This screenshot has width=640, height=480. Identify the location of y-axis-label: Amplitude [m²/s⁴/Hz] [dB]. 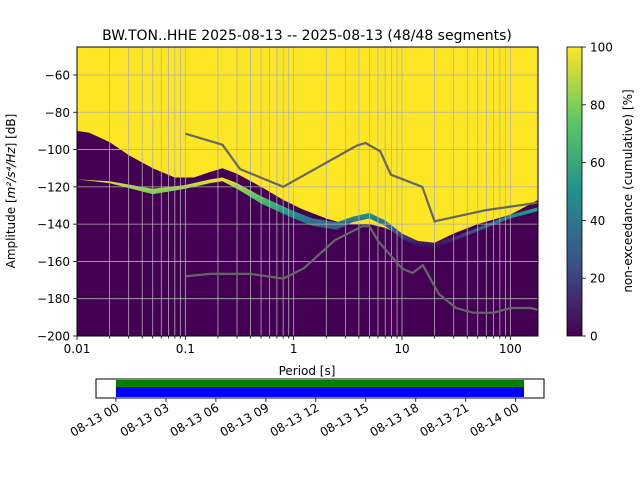
(11, 191).